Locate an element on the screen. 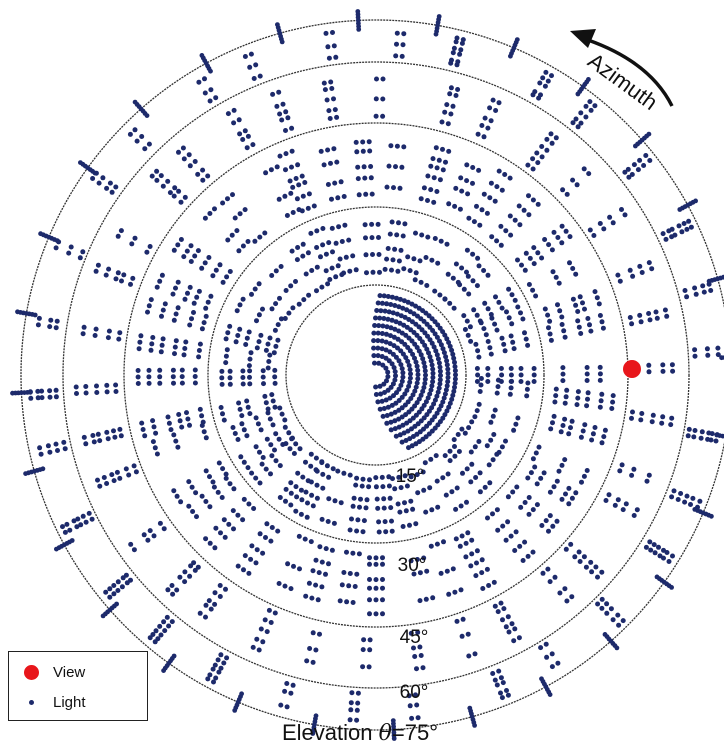 The image size is (724, 751). ring-label-60: 60° is located at coordinates (414, 692).